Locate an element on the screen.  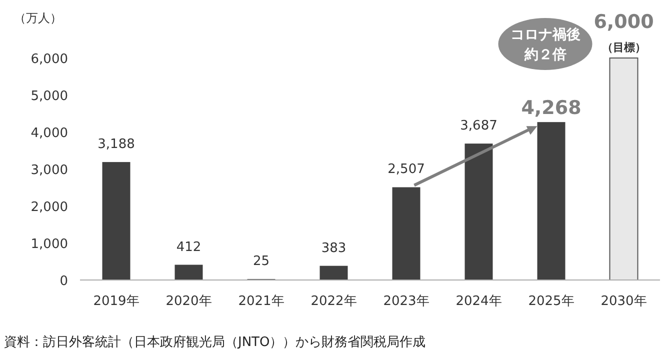
y-tick-label: 6,000 is located at coordinates (49, 59).